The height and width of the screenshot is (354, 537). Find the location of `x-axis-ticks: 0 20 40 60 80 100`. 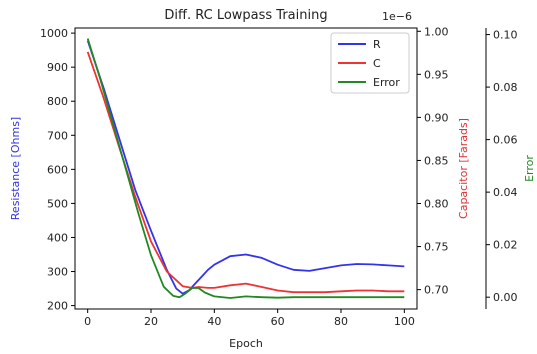

x-axis-ticks: 0 20 40 60 80 100 is located at coordinates (249, 318).